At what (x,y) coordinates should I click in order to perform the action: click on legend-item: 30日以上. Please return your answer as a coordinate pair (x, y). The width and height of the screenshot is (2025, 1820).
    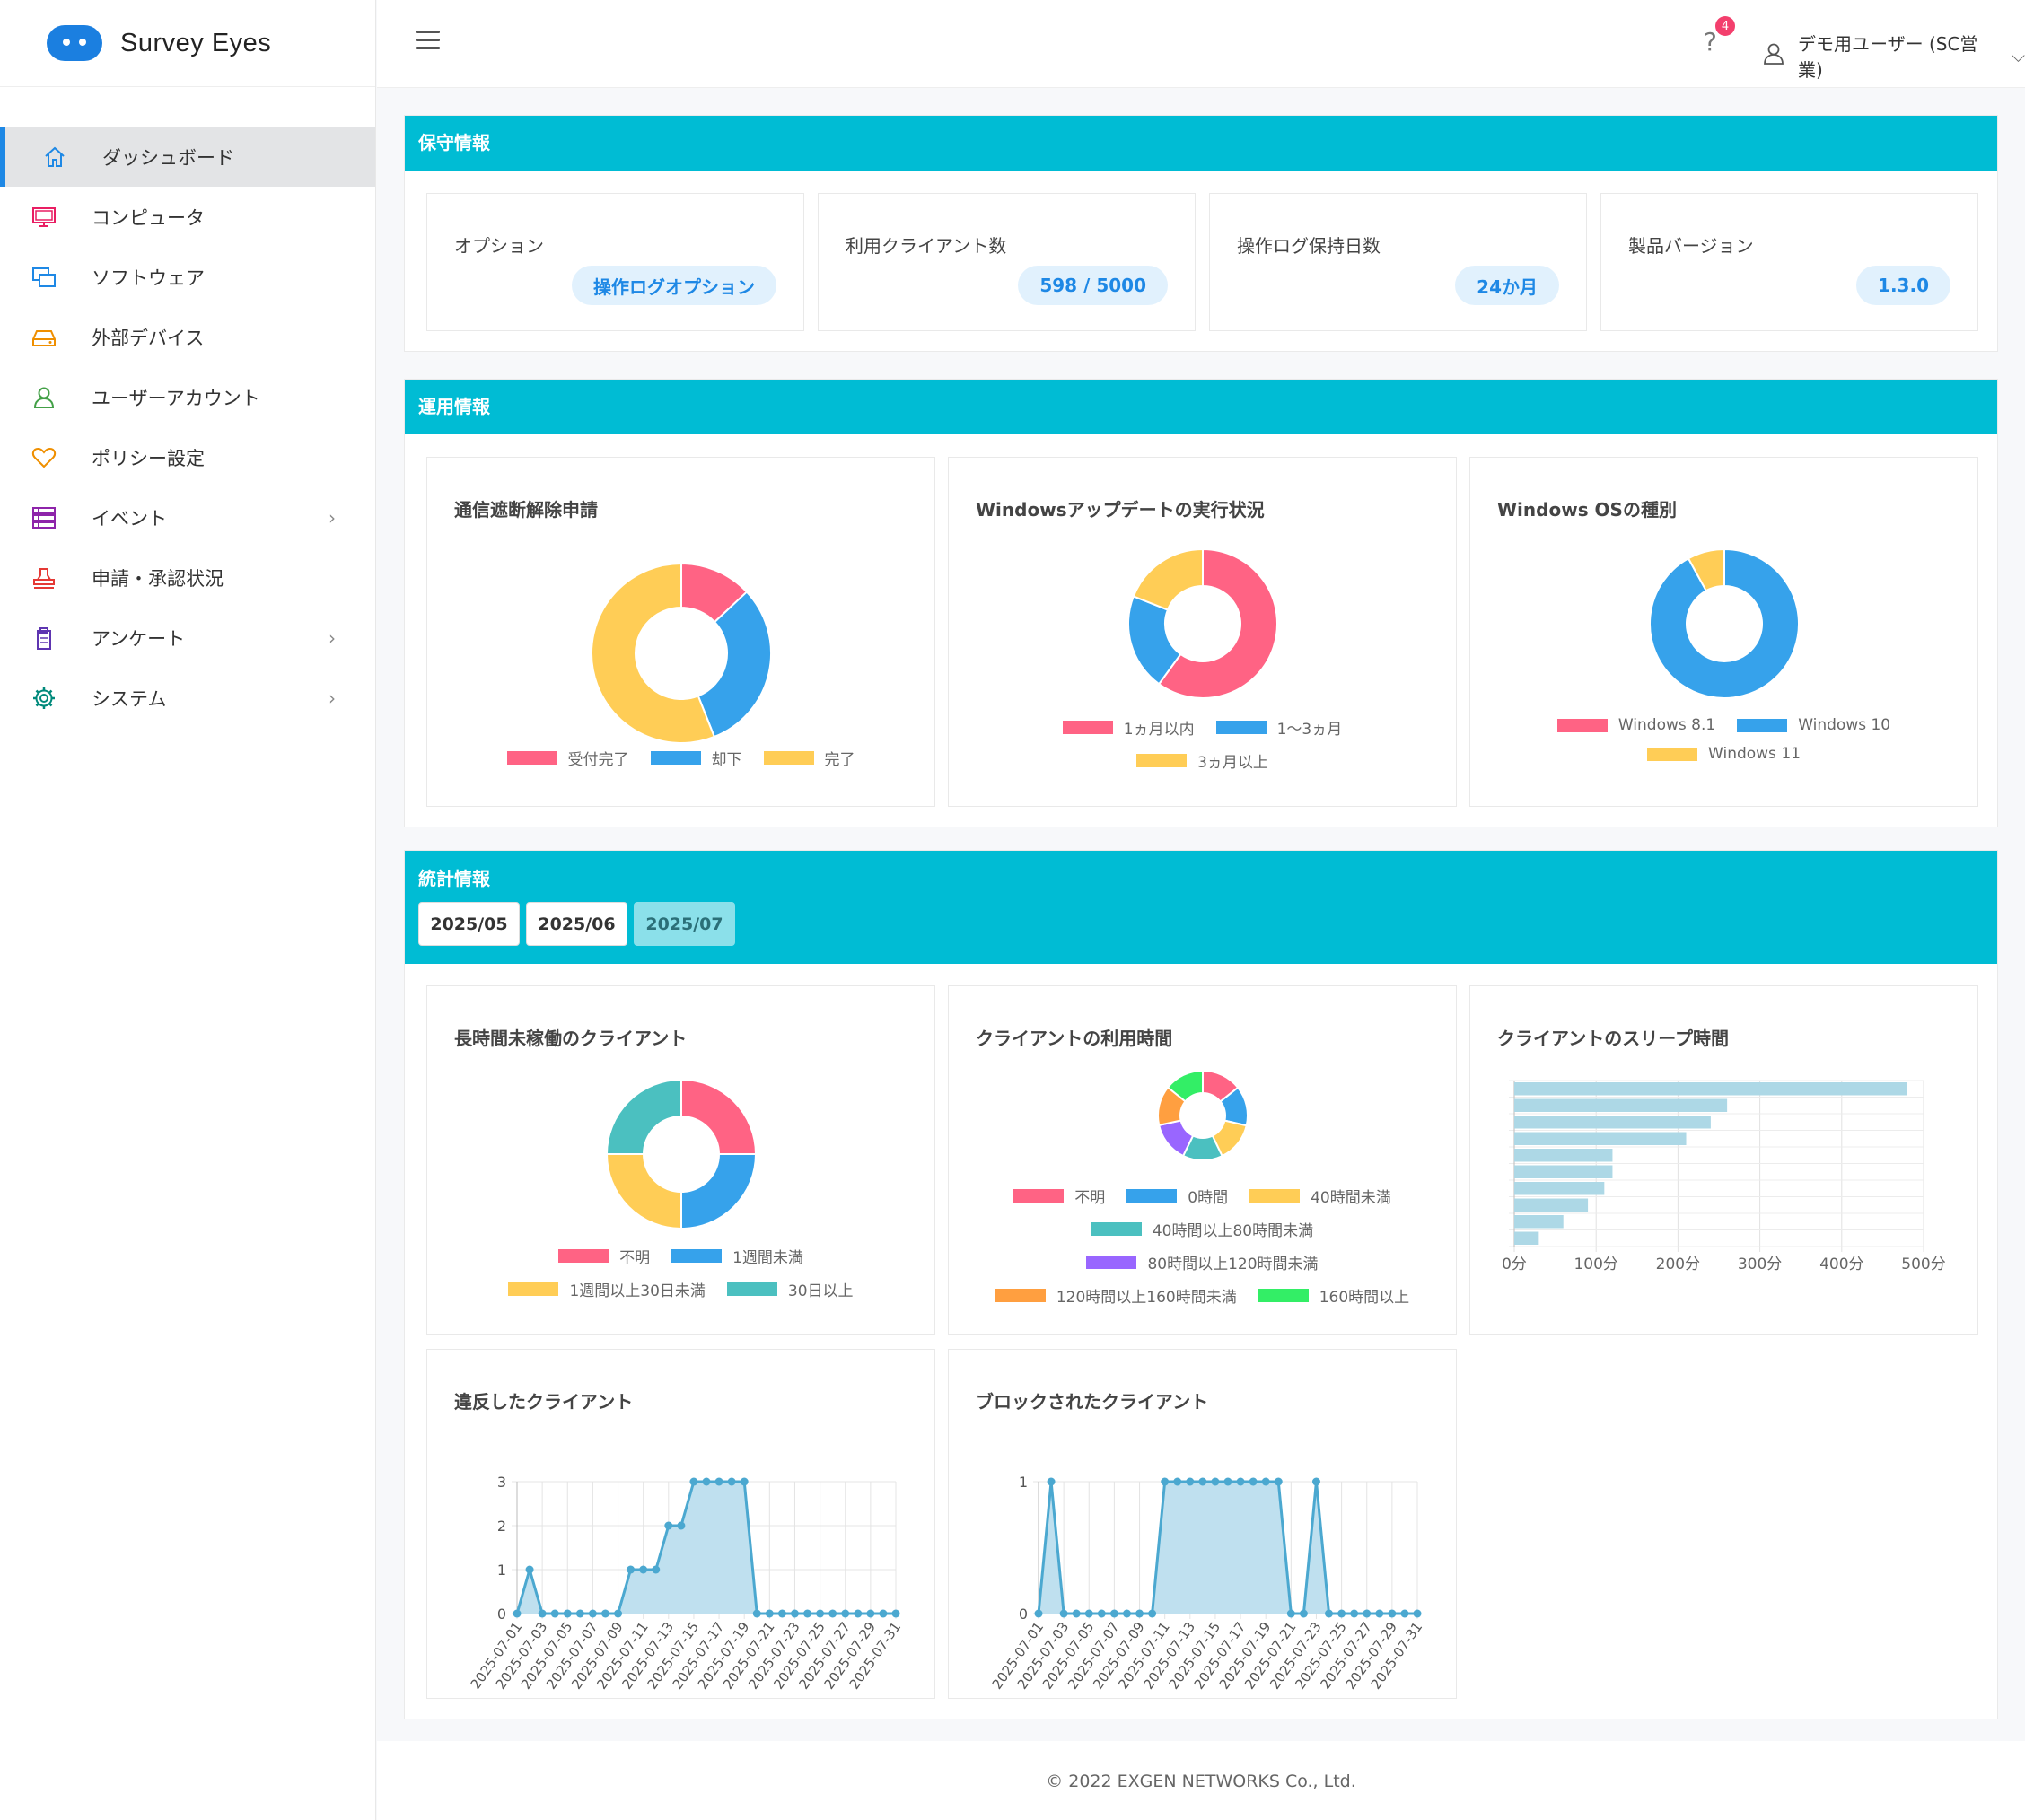
    Looking at the image, I should click on (790, 1289).